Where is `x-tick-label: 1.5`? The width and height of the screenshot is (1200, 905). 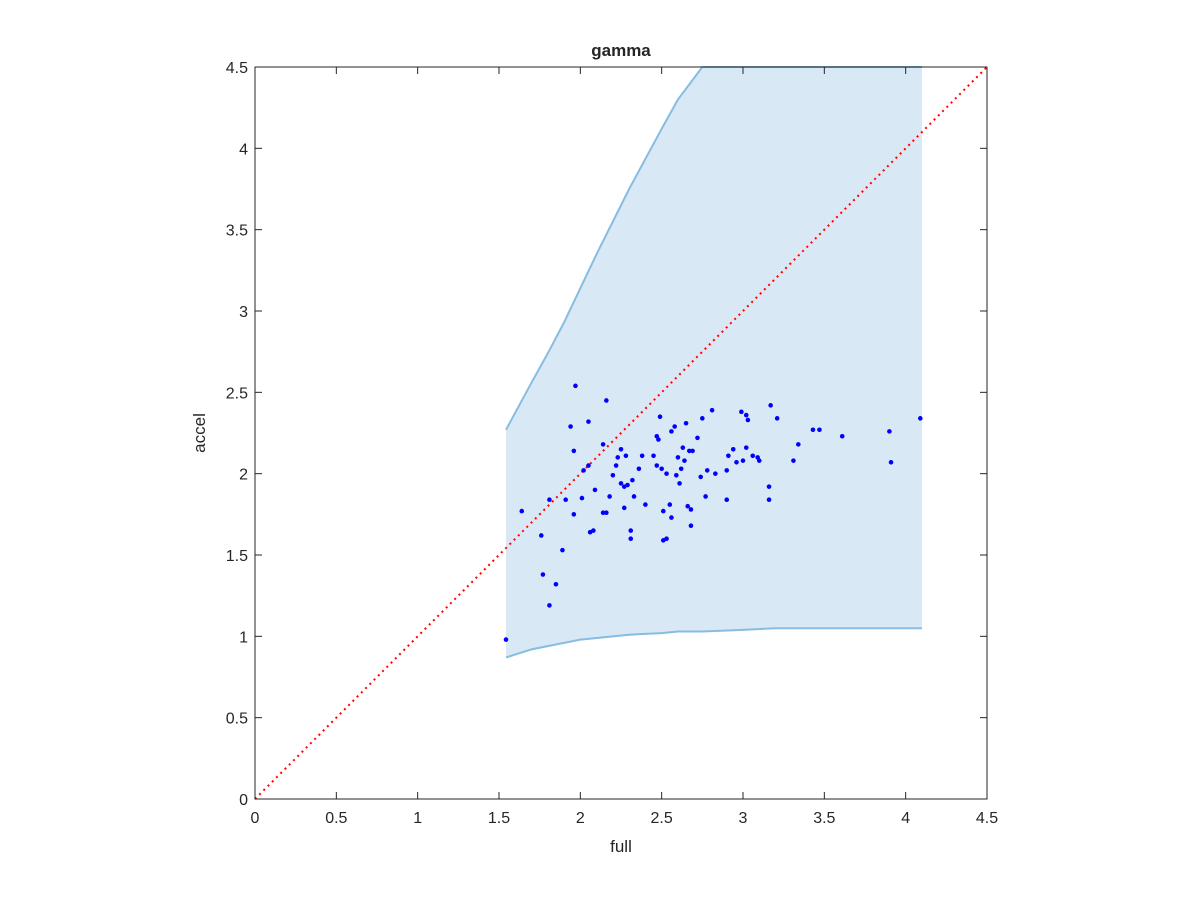 x-tick-label: 1.5 is located at coordinates (499, 818).